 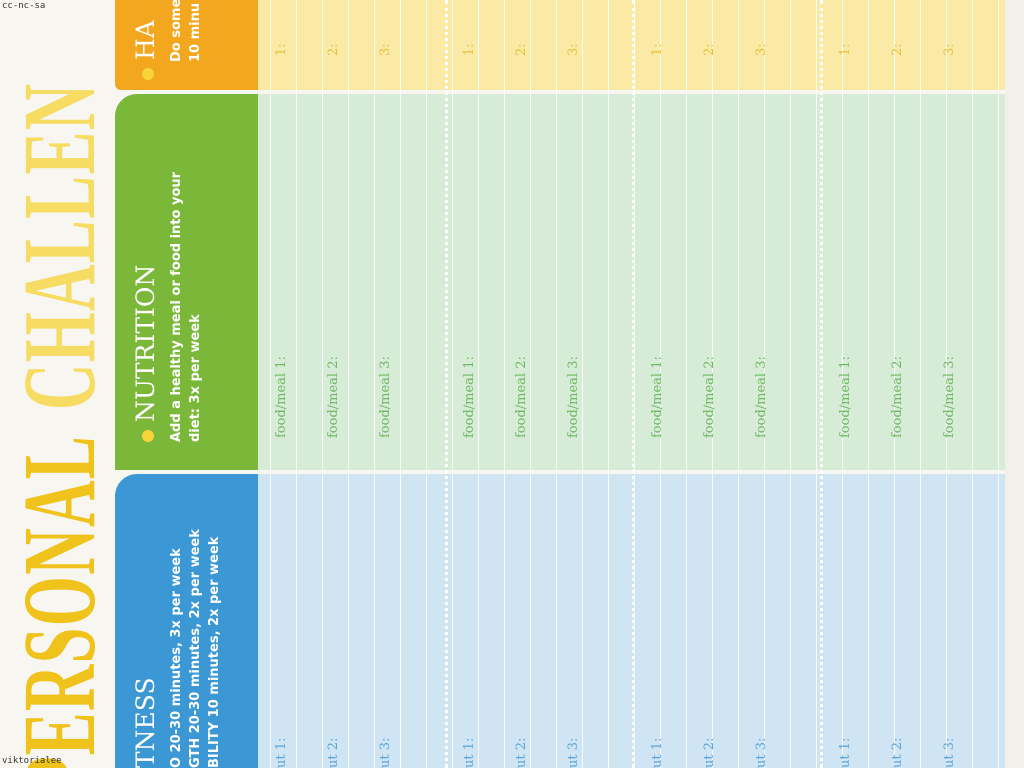 I want to click on habit-panel: HA Do some 10 minu, so click(x=186, y=45).